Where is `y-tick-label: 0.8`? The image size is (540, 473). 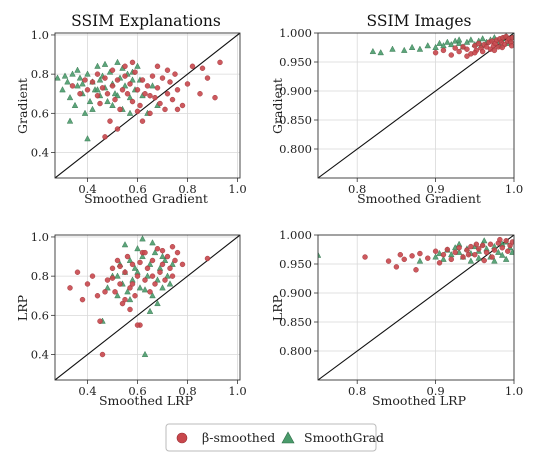 y-tick-label: 0.8 is located at coordinates (40, 276).